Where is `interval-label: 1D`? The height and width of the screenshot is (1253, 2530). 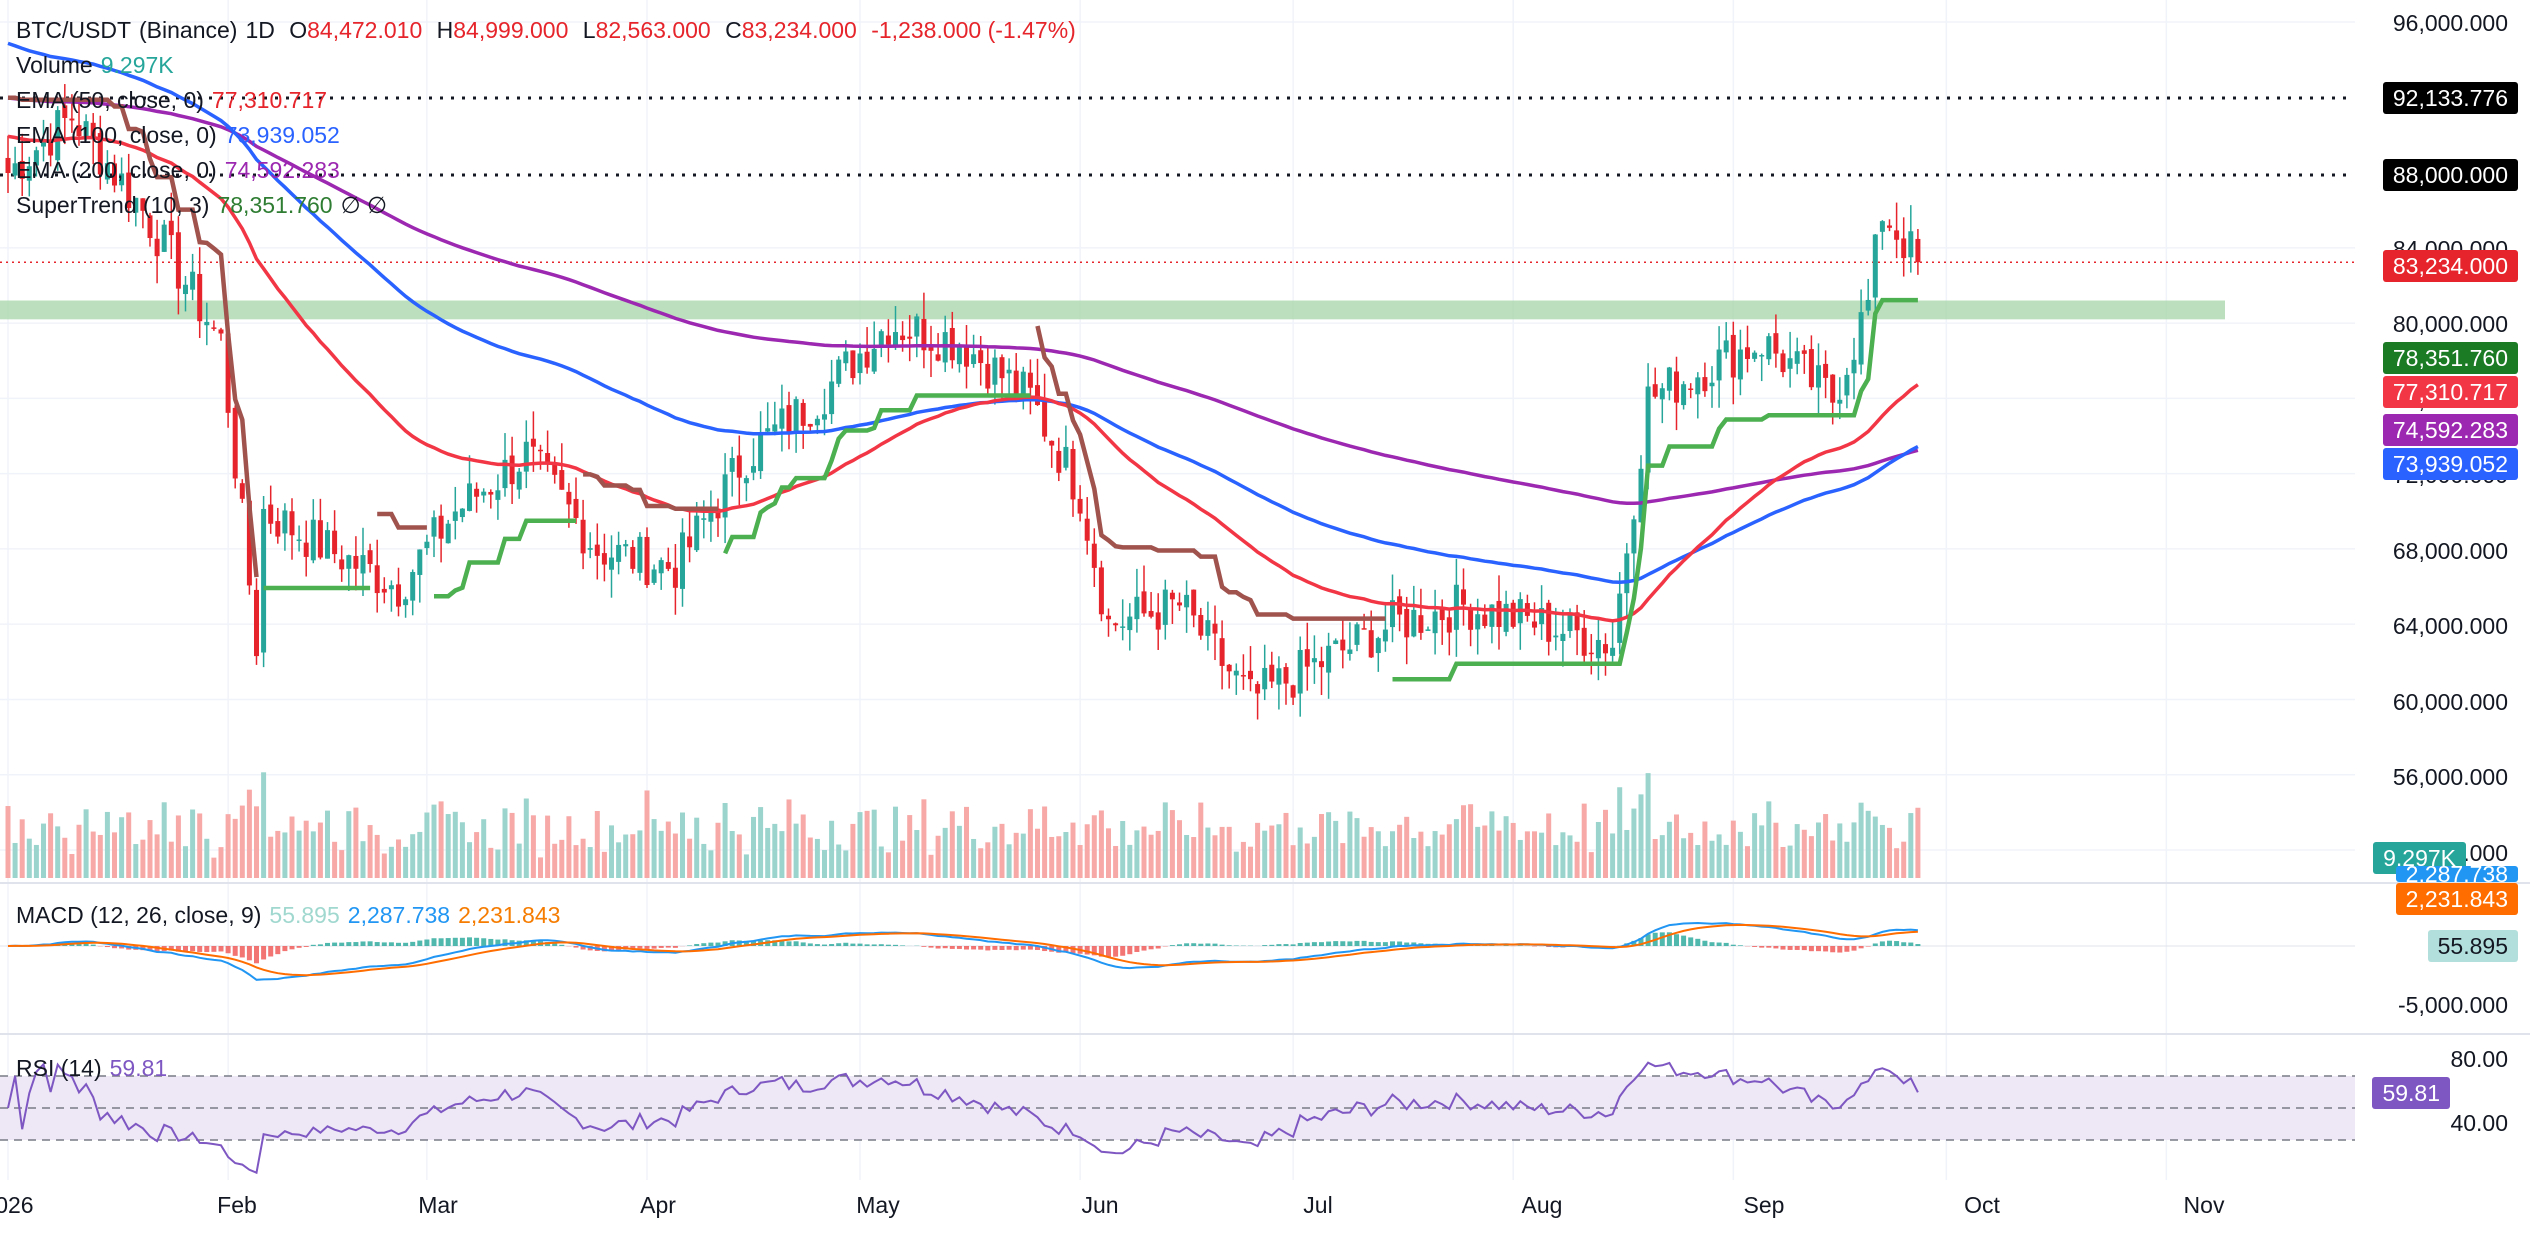
interval-label: 1D is located at coordinates (260, 30).